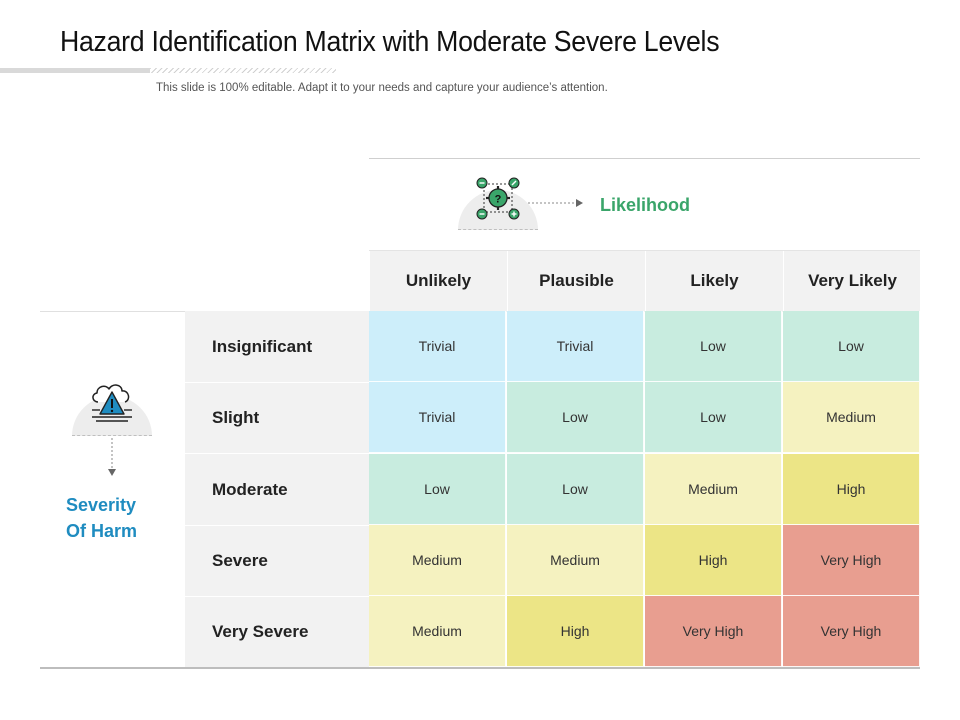 The image size is (960, 720). What do you see at coordinates (438, 281) in the screenshot?
I see `col-header-unlikely: Unlikely` at bounding box center [438, 281].